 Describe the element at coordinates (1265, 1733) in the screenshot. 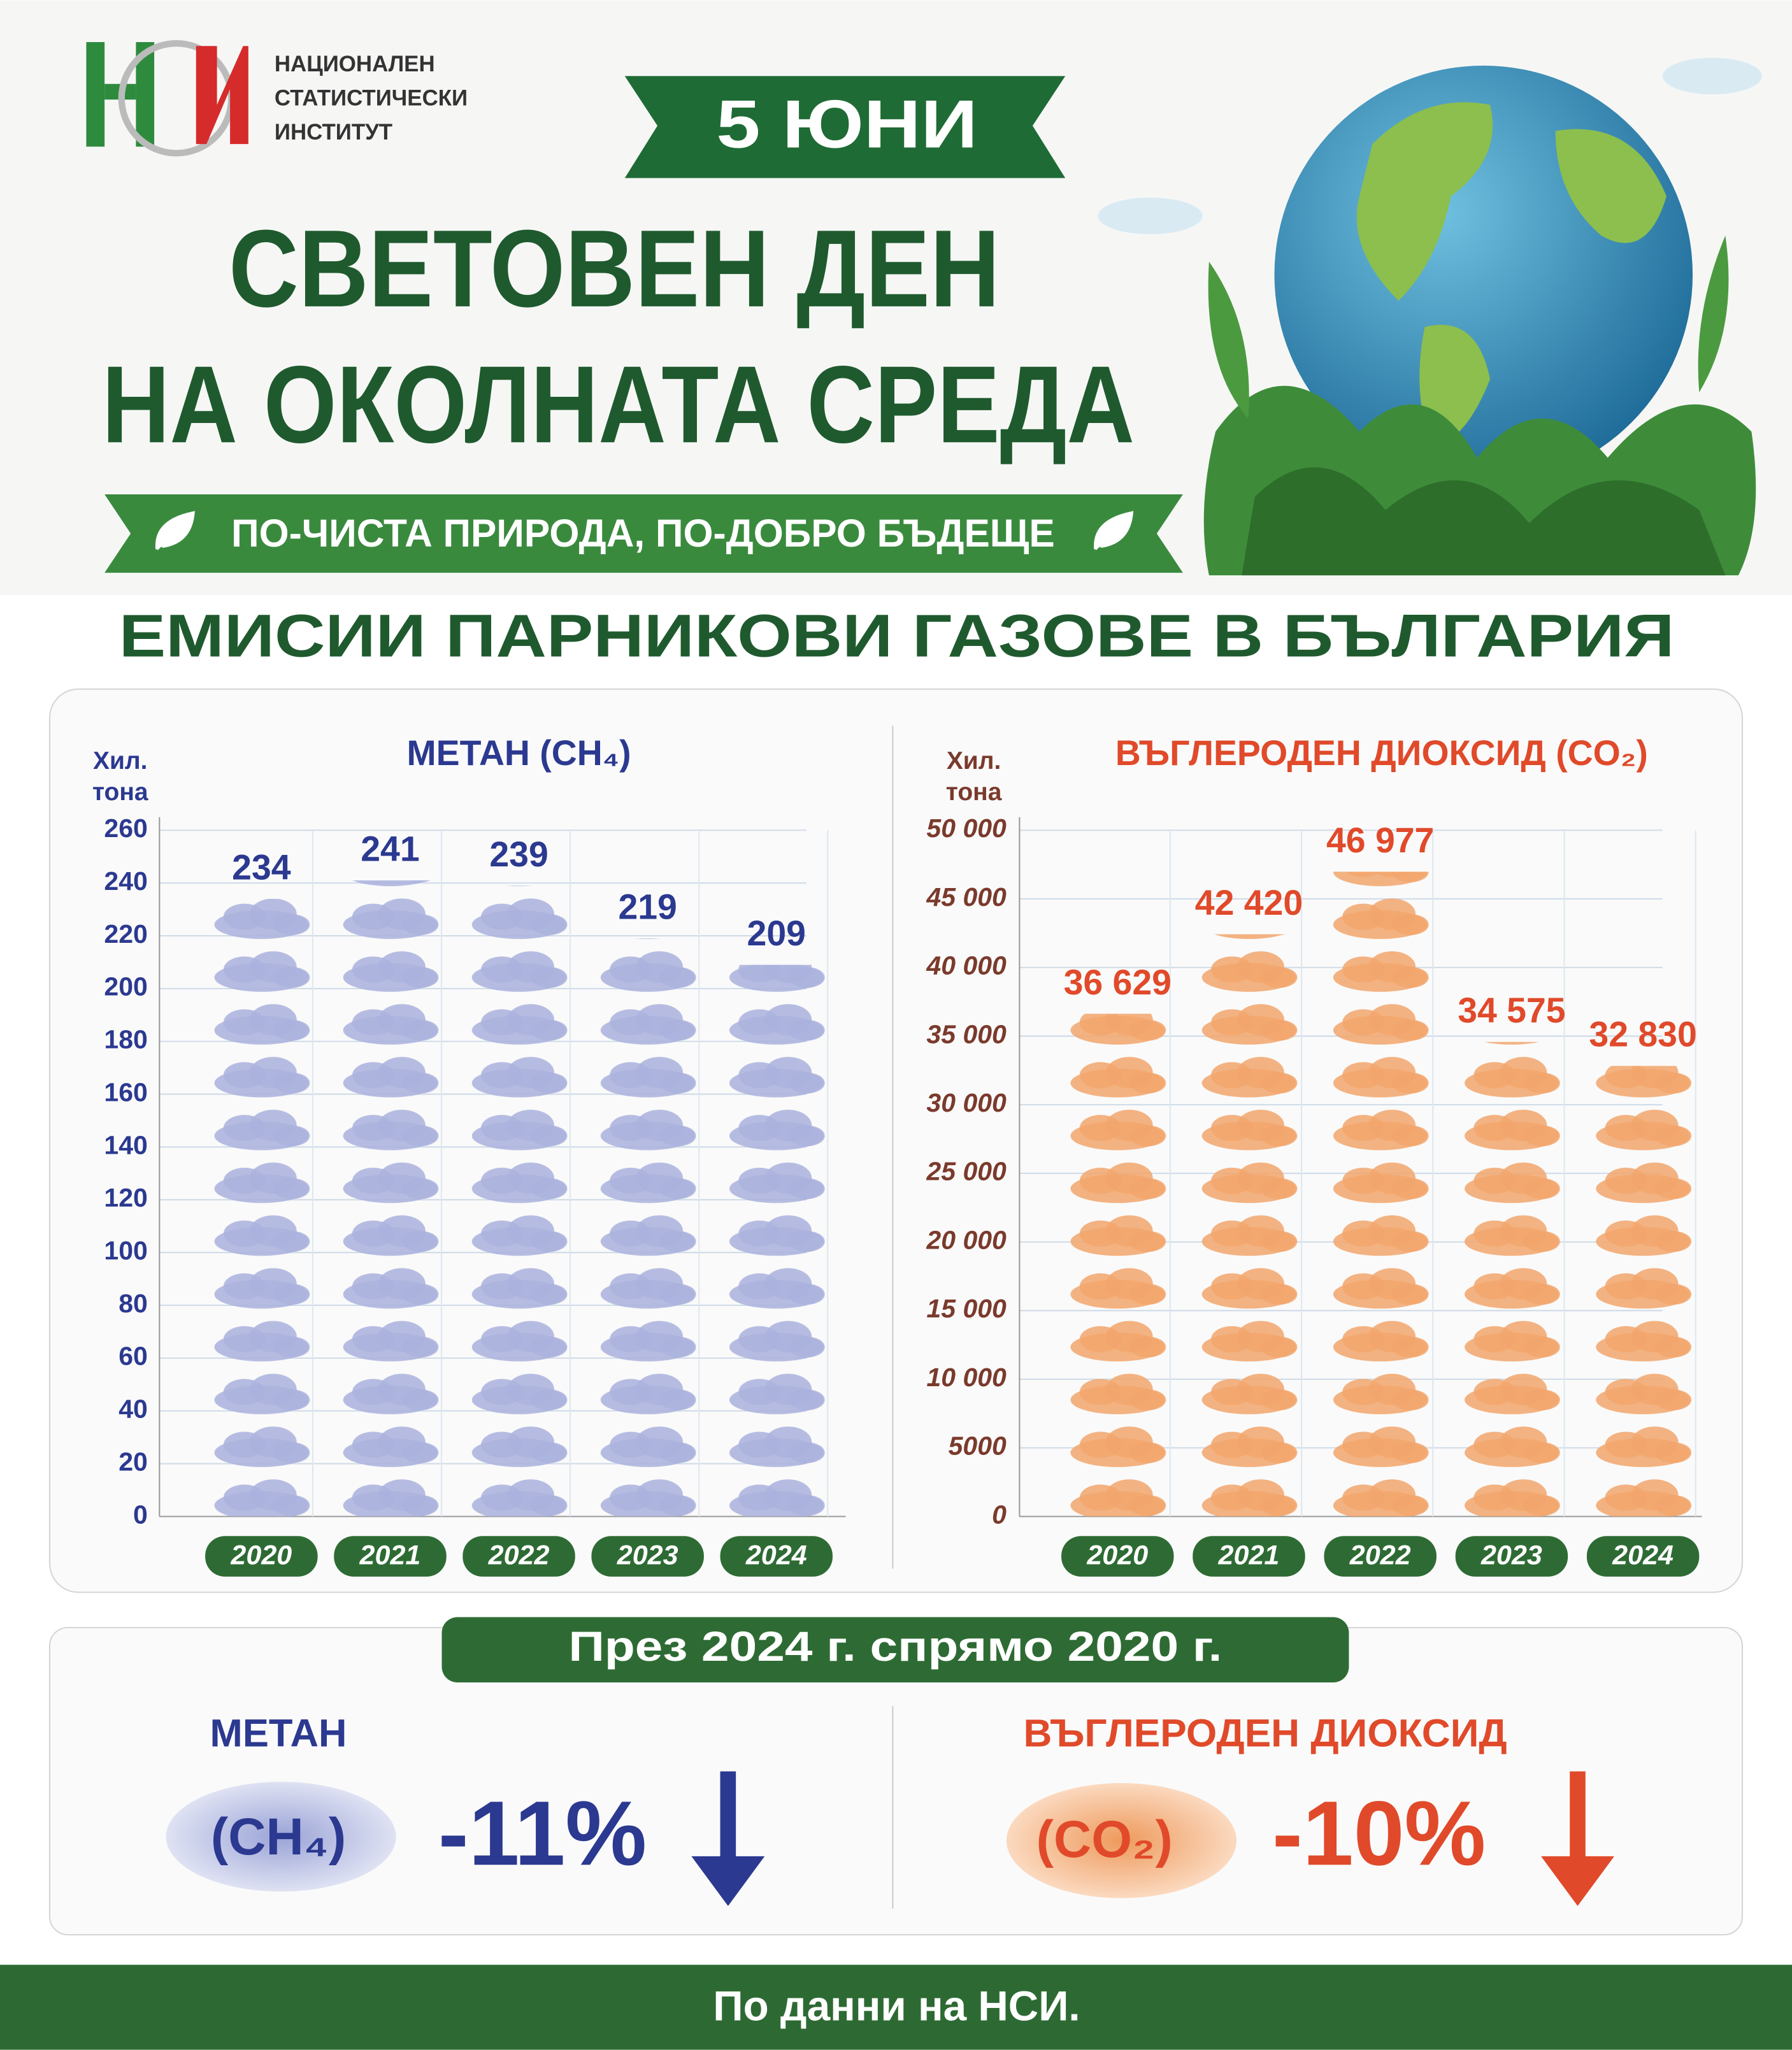

I see `gas-name: ВЪГЛЕРОДЕН ДИОКСИД` at that location.